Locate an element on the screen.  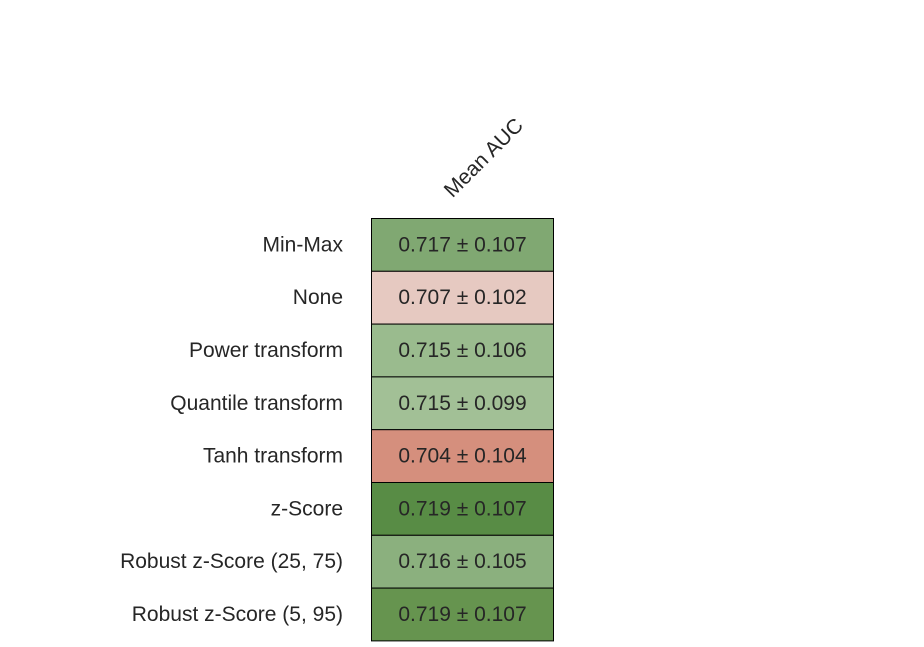
column-labels: Mean AUC is located at coordinates (484, 158).